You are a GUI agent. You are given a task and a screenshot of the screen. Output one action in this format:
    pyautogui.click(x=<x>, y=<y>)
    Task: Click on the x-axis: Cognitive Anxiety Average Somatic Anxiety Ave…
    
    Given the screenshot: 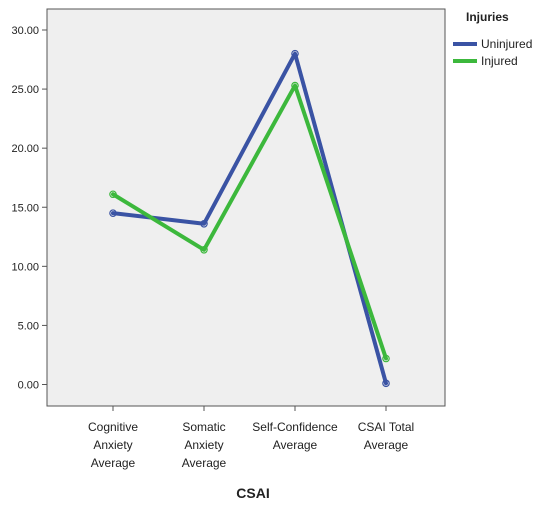 What is the action you would take?
    pyautogui.click(x=251, y=438)
    